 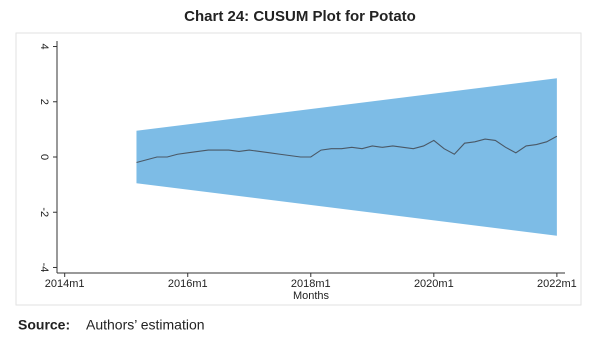 I want to click on x-tick-label: 2022m1, so click(x=557, y=284).